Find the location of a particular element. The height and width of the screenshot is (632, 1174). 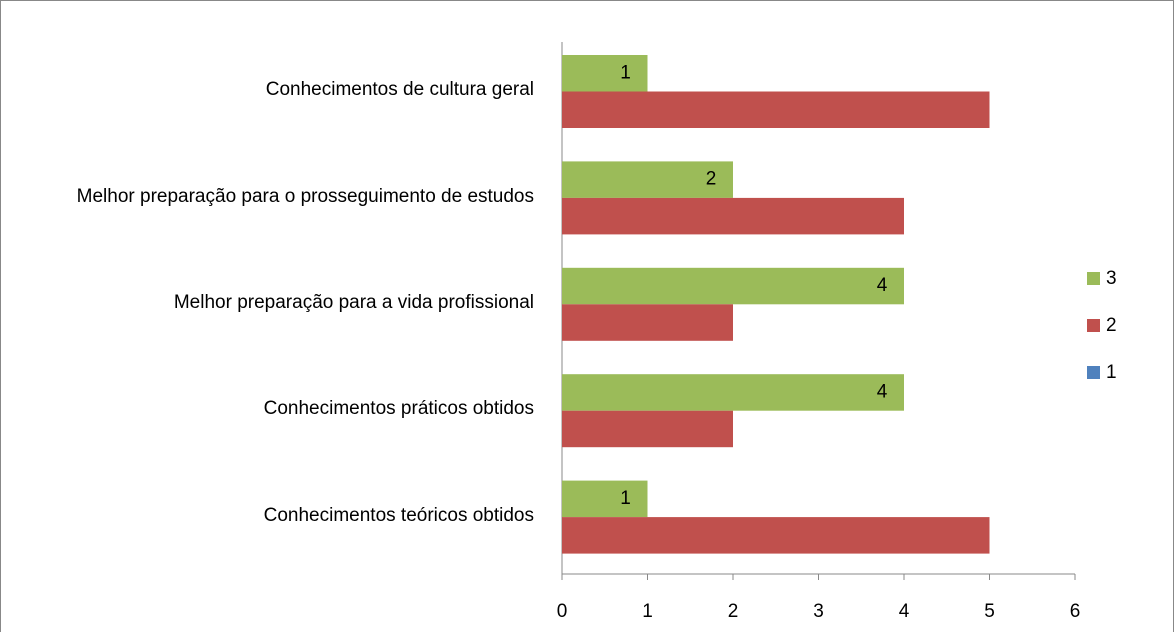

y-tick-label: Conhecimentos de cultura geral is located at coordinates (274, 90).